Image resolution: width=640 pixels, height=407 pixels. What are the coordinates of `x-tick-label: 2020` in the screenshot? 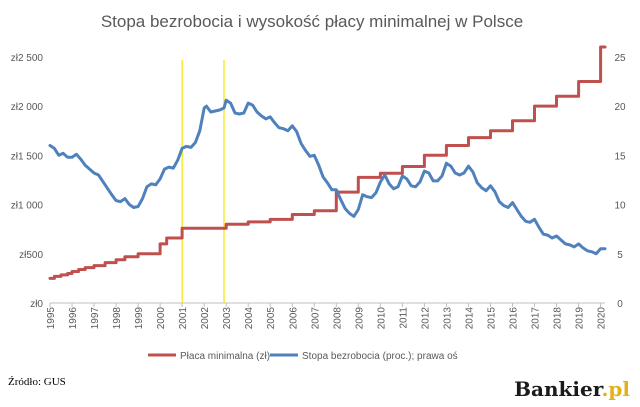 It's located at (602, 318).